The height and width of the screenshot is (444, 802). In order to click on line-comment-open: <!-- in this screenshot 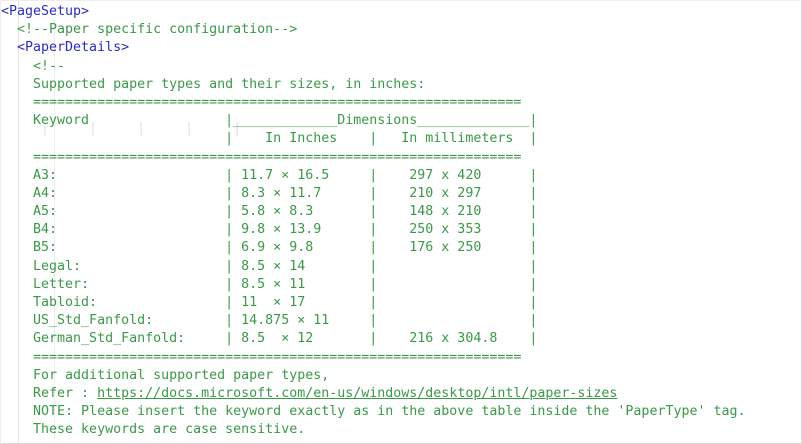, I will do `click(33, 66)`.